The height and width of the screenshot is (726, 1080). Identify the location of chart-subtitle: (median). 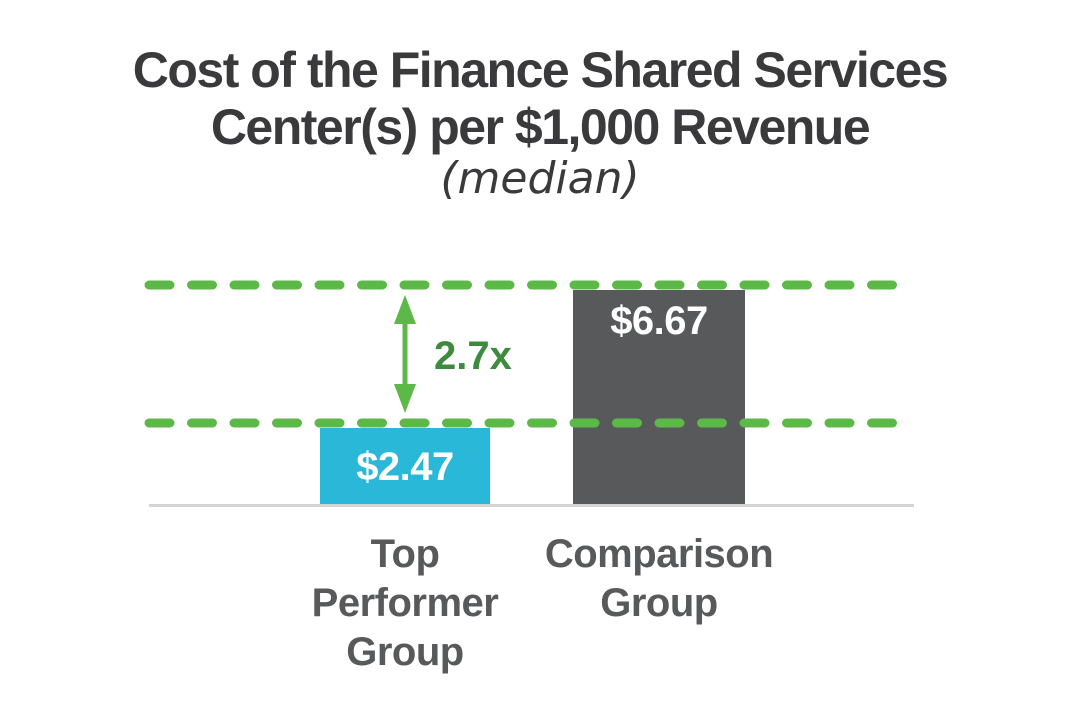
(540, 178).